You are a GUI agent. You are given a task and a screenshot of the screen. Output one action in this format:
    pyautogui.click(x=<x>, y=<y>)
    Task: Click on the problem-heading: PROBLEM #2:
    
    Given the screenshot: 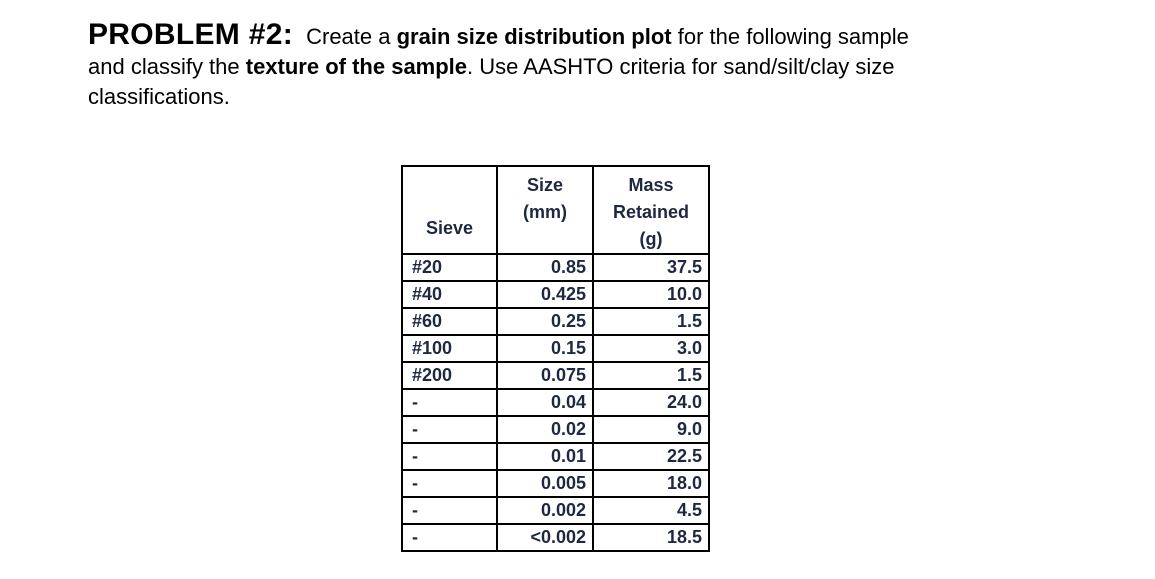 What is the action you would take?
    pyautogui.click(x=190, y=34)
    